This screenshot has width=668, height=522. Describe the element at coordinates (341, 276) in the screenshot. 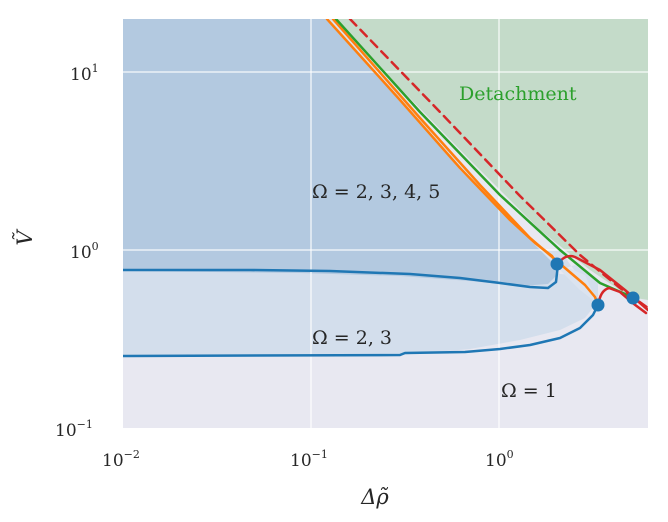

I see `curve-omega-2345-boundary` at that location.